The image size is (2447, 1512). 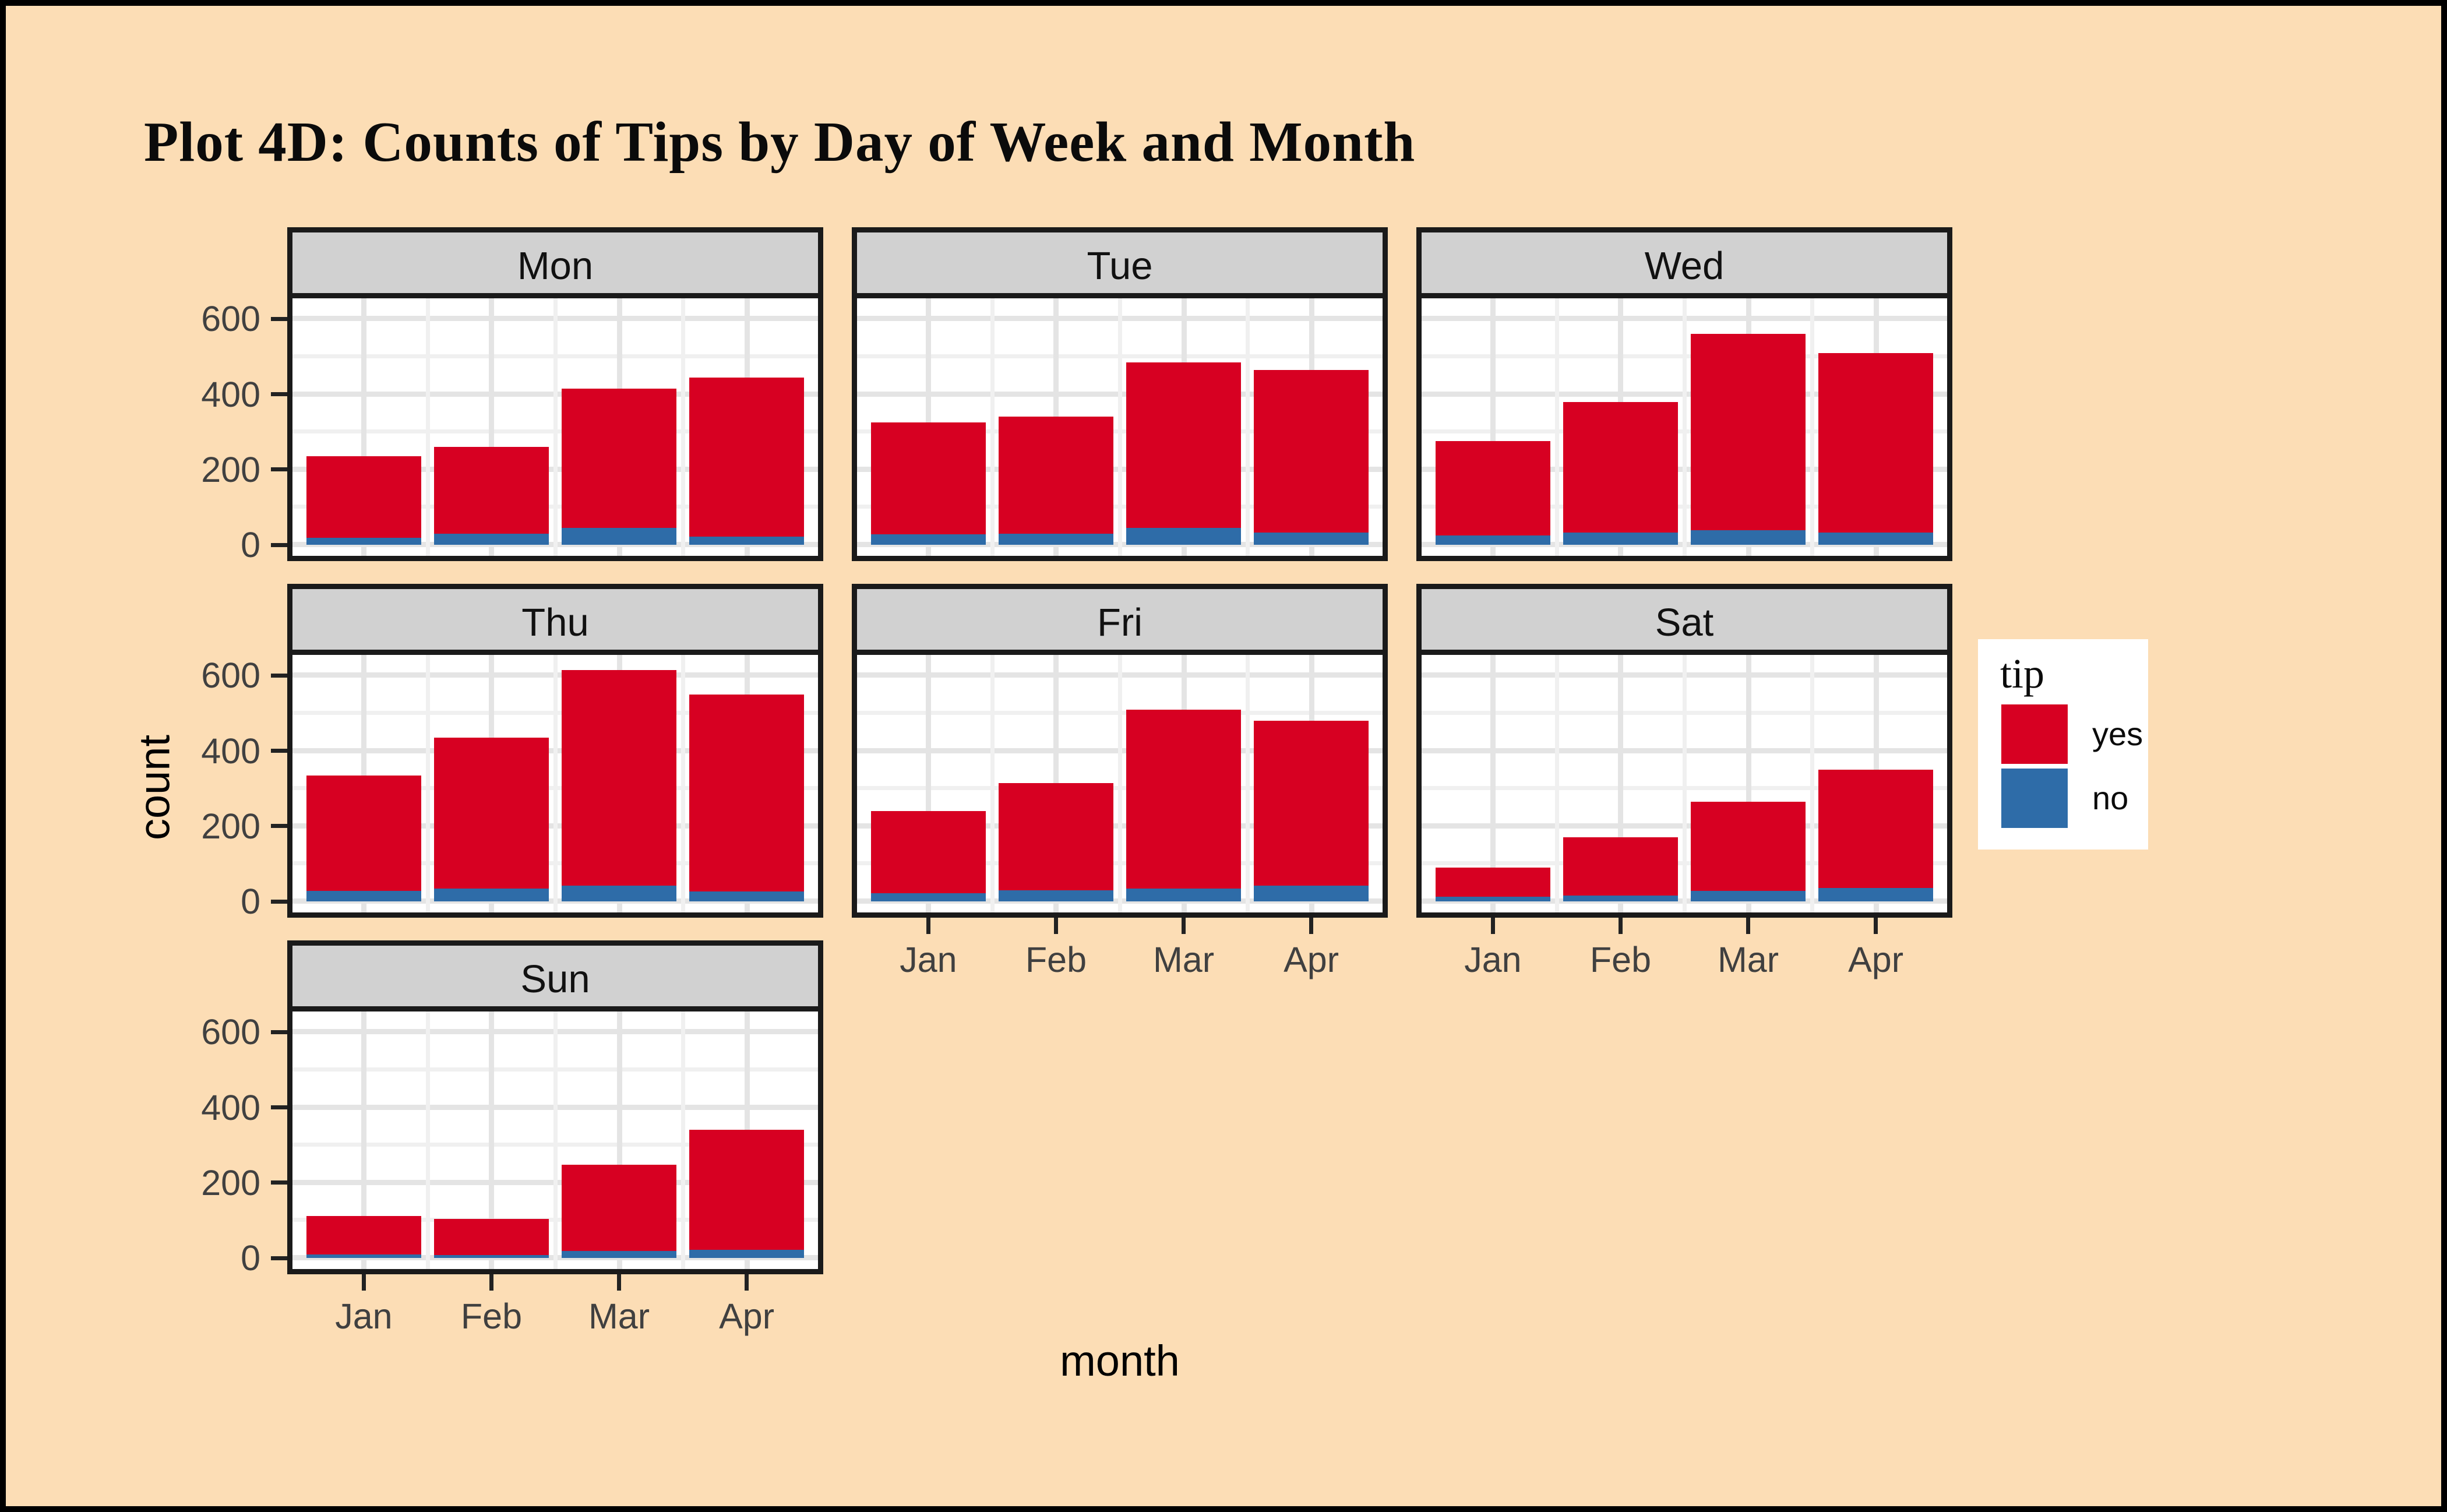 I want to click on facet-panel-tue, so click(x=1120, y=427).